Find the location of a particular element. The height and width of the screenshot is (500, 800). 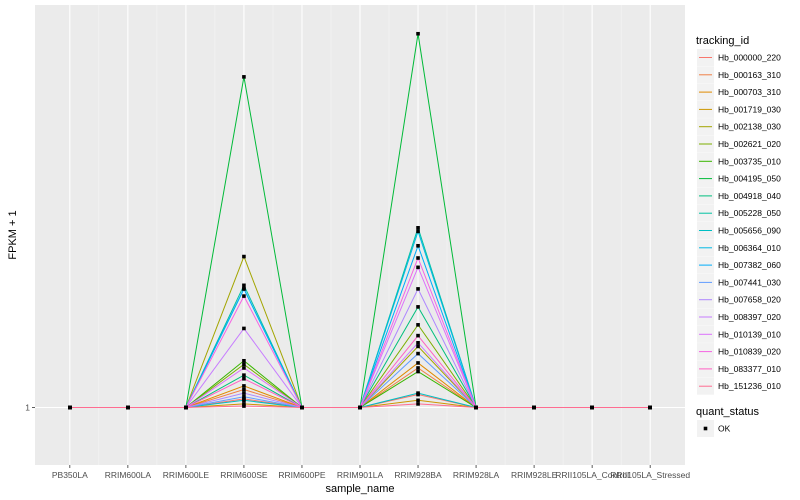

legend-label: Hb_000163_310 is located at coordinates (749, 75).